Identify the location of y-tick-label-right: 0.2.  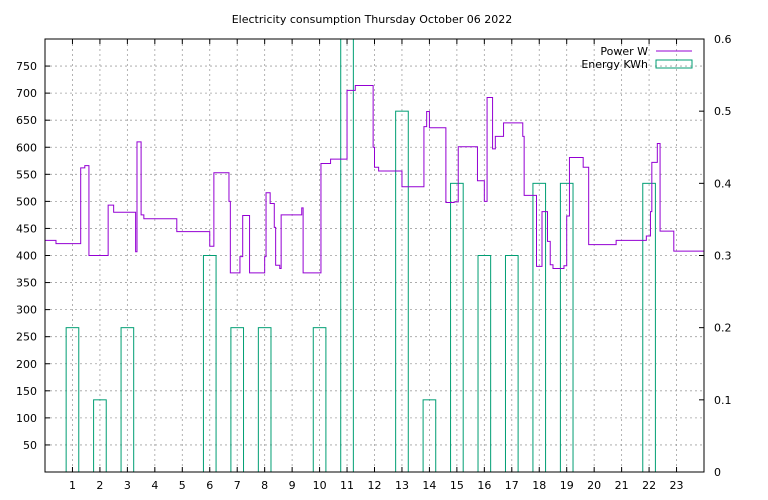
(723, 328).